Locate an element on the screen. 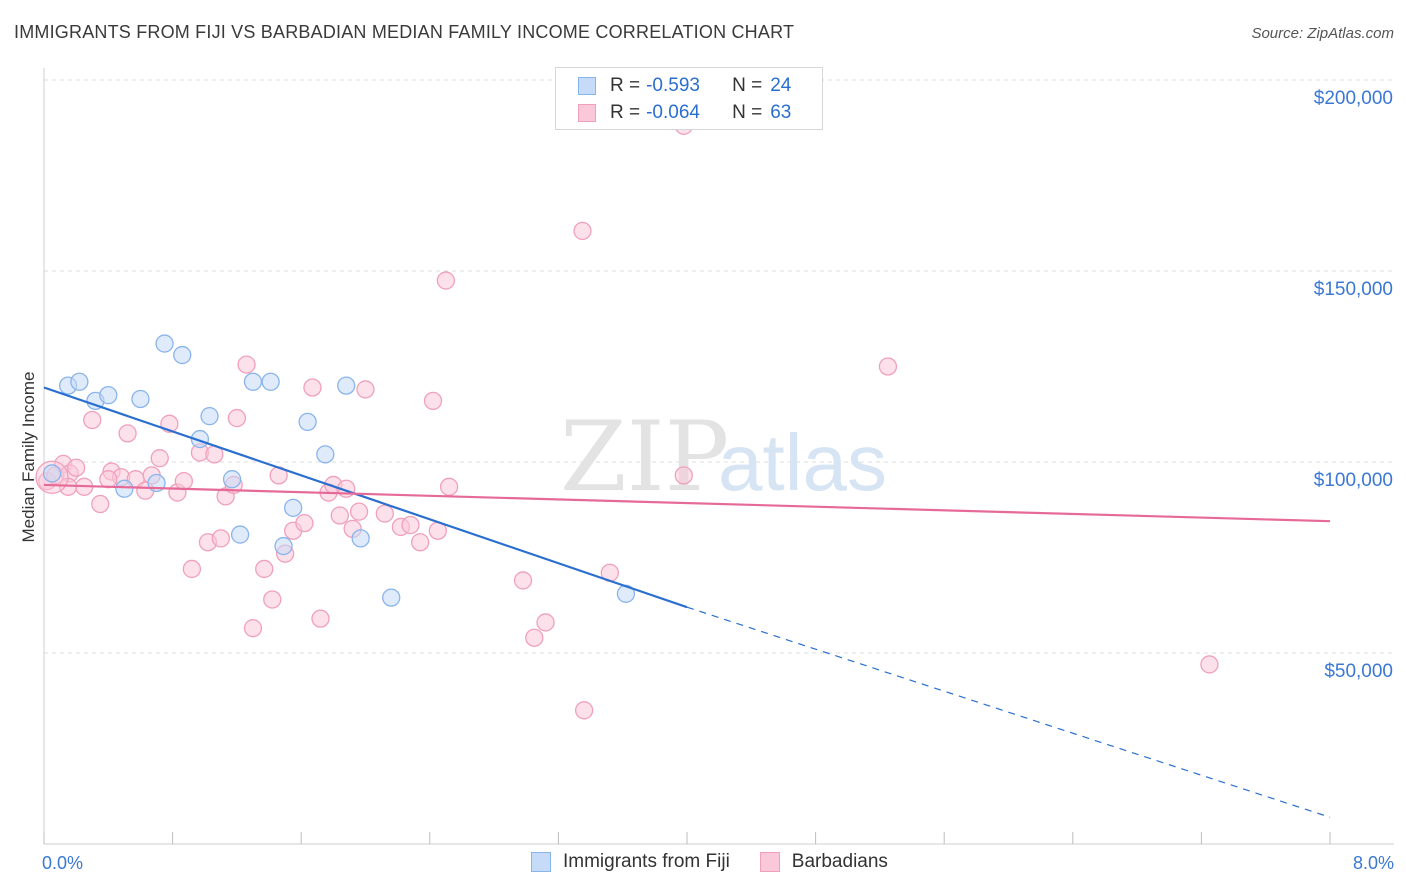 The image size is (1406, 892). fiji-points is located at coordinates (339, 470).